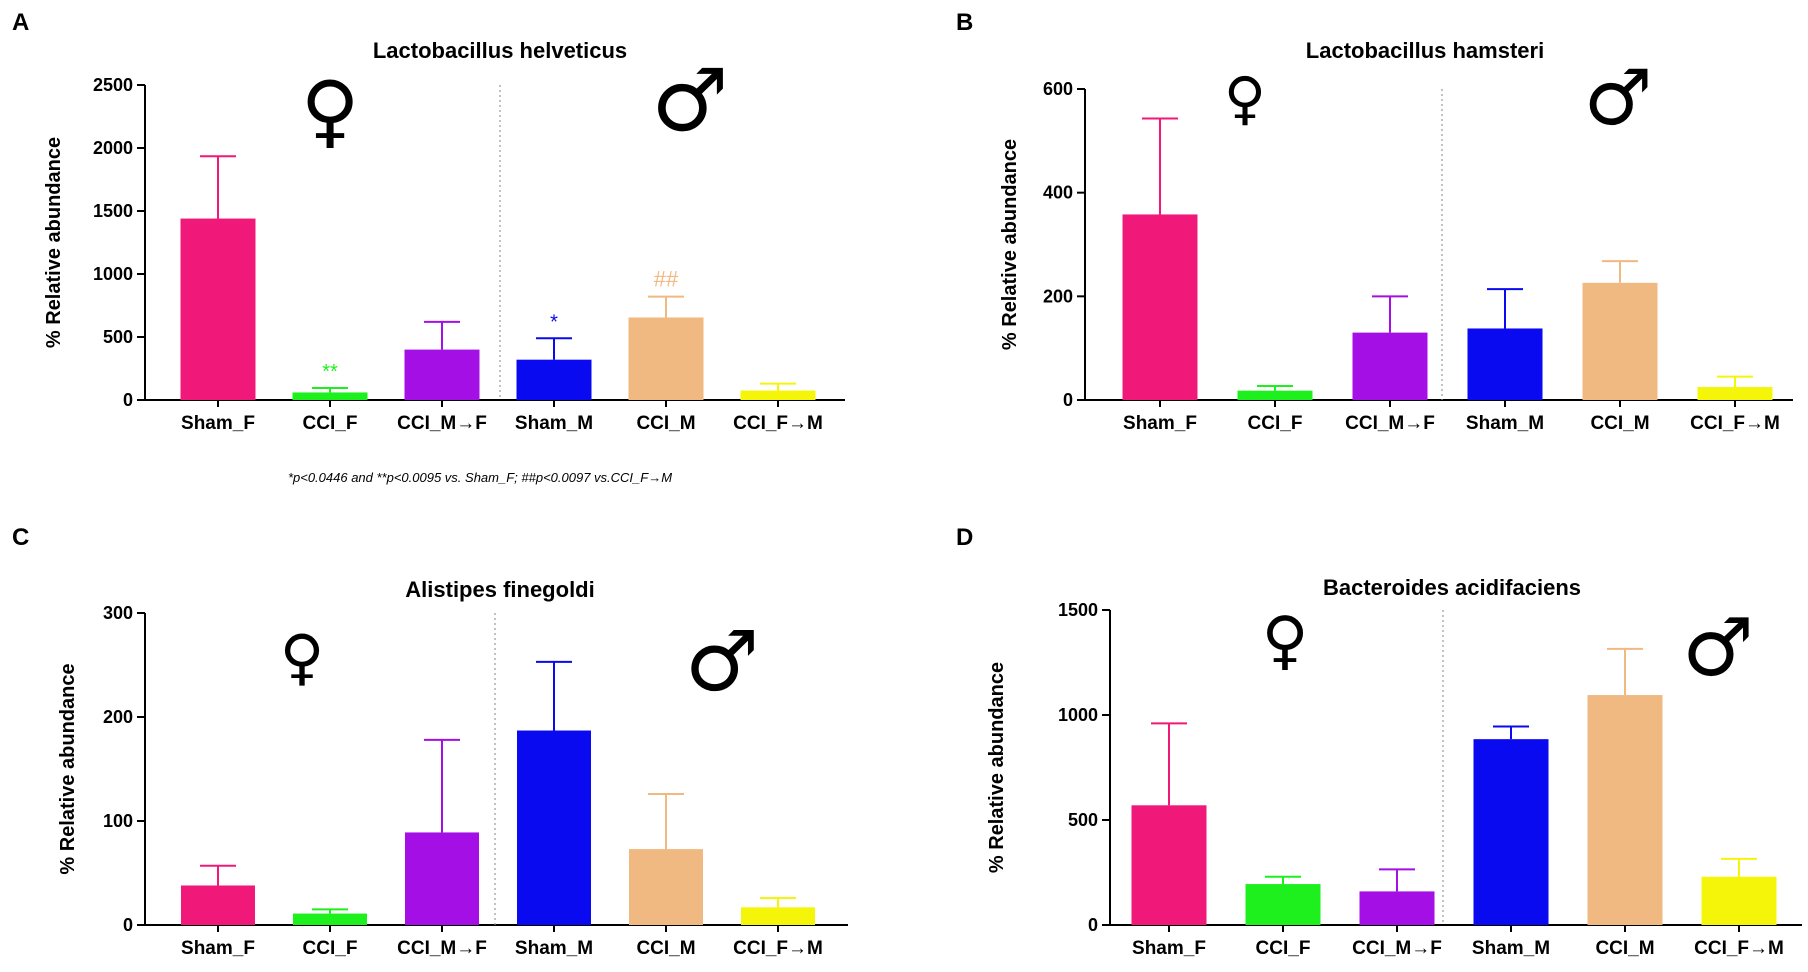 Image resolution: width=1808 pixels, height=972 pixels. Describe the element at coordinates (1058, 193) in the screenshot. I see `y-tick-label: 400` at that location.